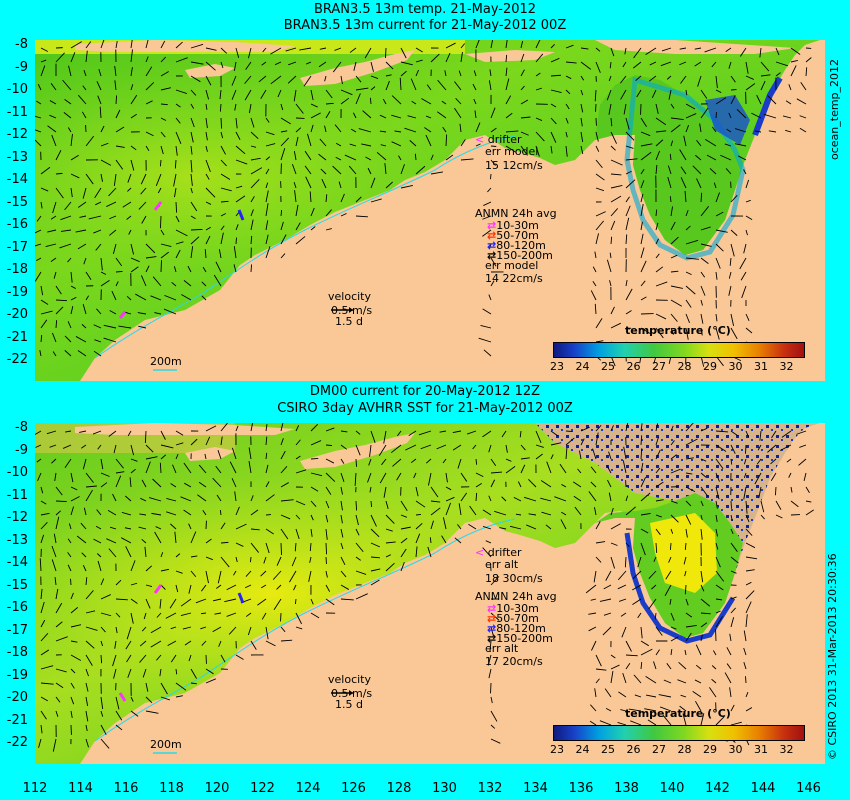 The height and width of the screenshot is (800, 850). What do you see at coordinates (679, 350) in the screenshot?
I see `temperature-colorbar` at bounding box center [679, 350].